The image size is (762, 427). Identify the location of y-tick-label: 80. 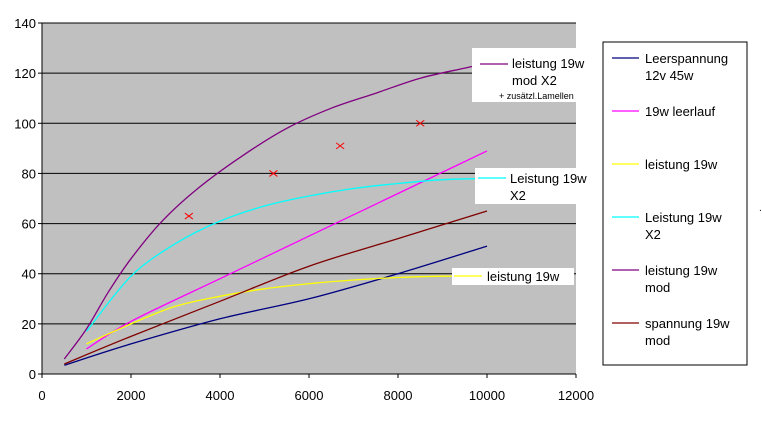
(29, 173).